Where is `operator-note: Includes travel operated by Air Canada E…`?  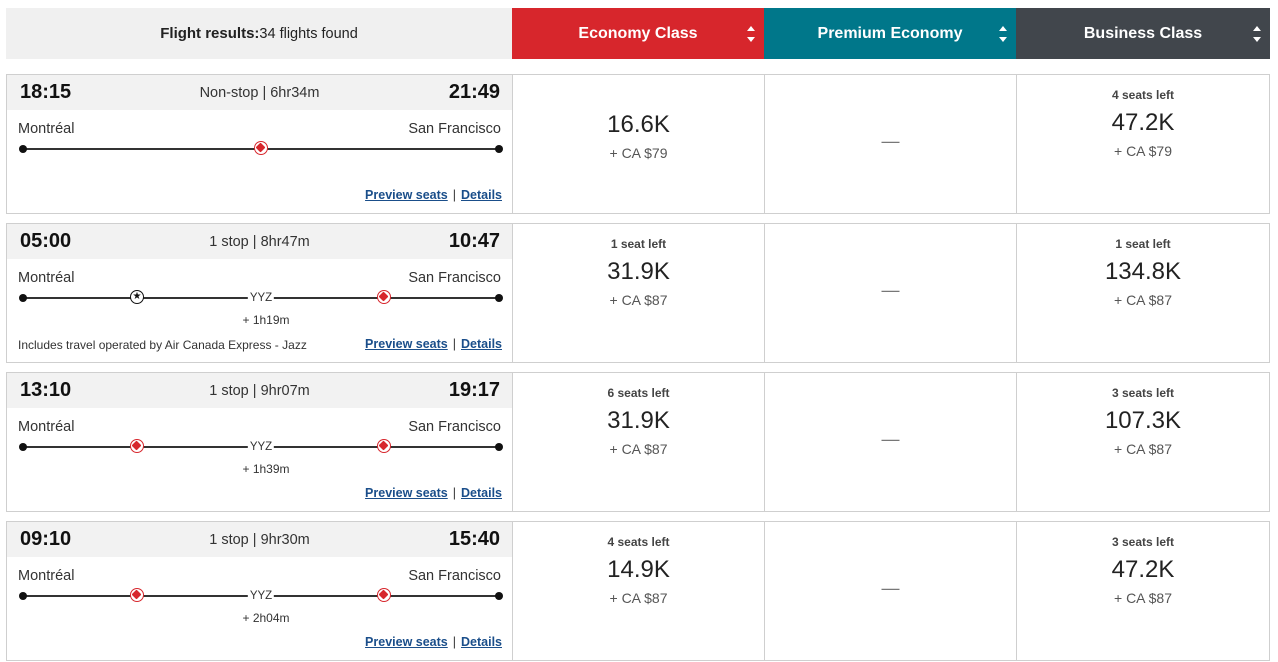 operator-note: Includes travel operated by Air Canada E… is located at coordinates (162, 345).